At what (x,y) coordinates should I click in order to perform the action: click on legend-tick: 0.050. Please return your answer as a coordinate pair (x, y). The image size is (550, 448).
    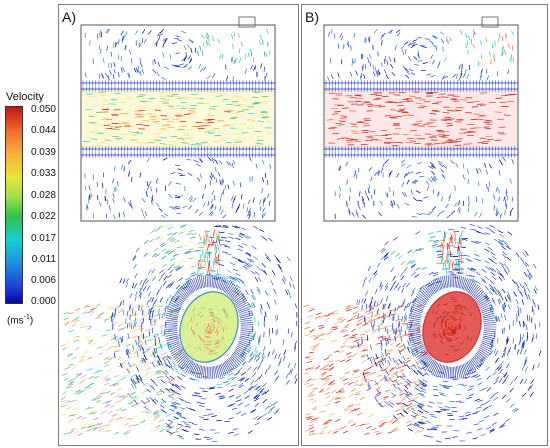
    Looking at the image, I should click on (43, 109).